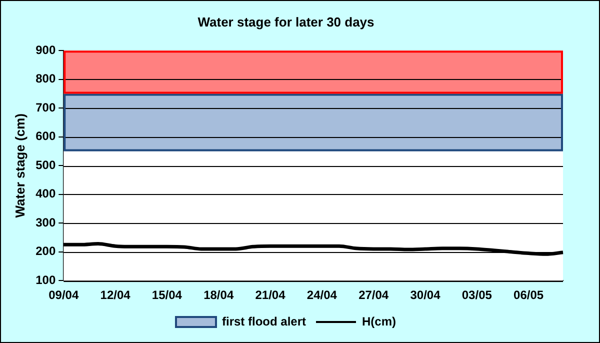 Image resolution: width=600 pixels, height=343 pixels. Describe the element at coordinates (46, 49) in the screenshot. I see `y-tick-label: 900` at that location.